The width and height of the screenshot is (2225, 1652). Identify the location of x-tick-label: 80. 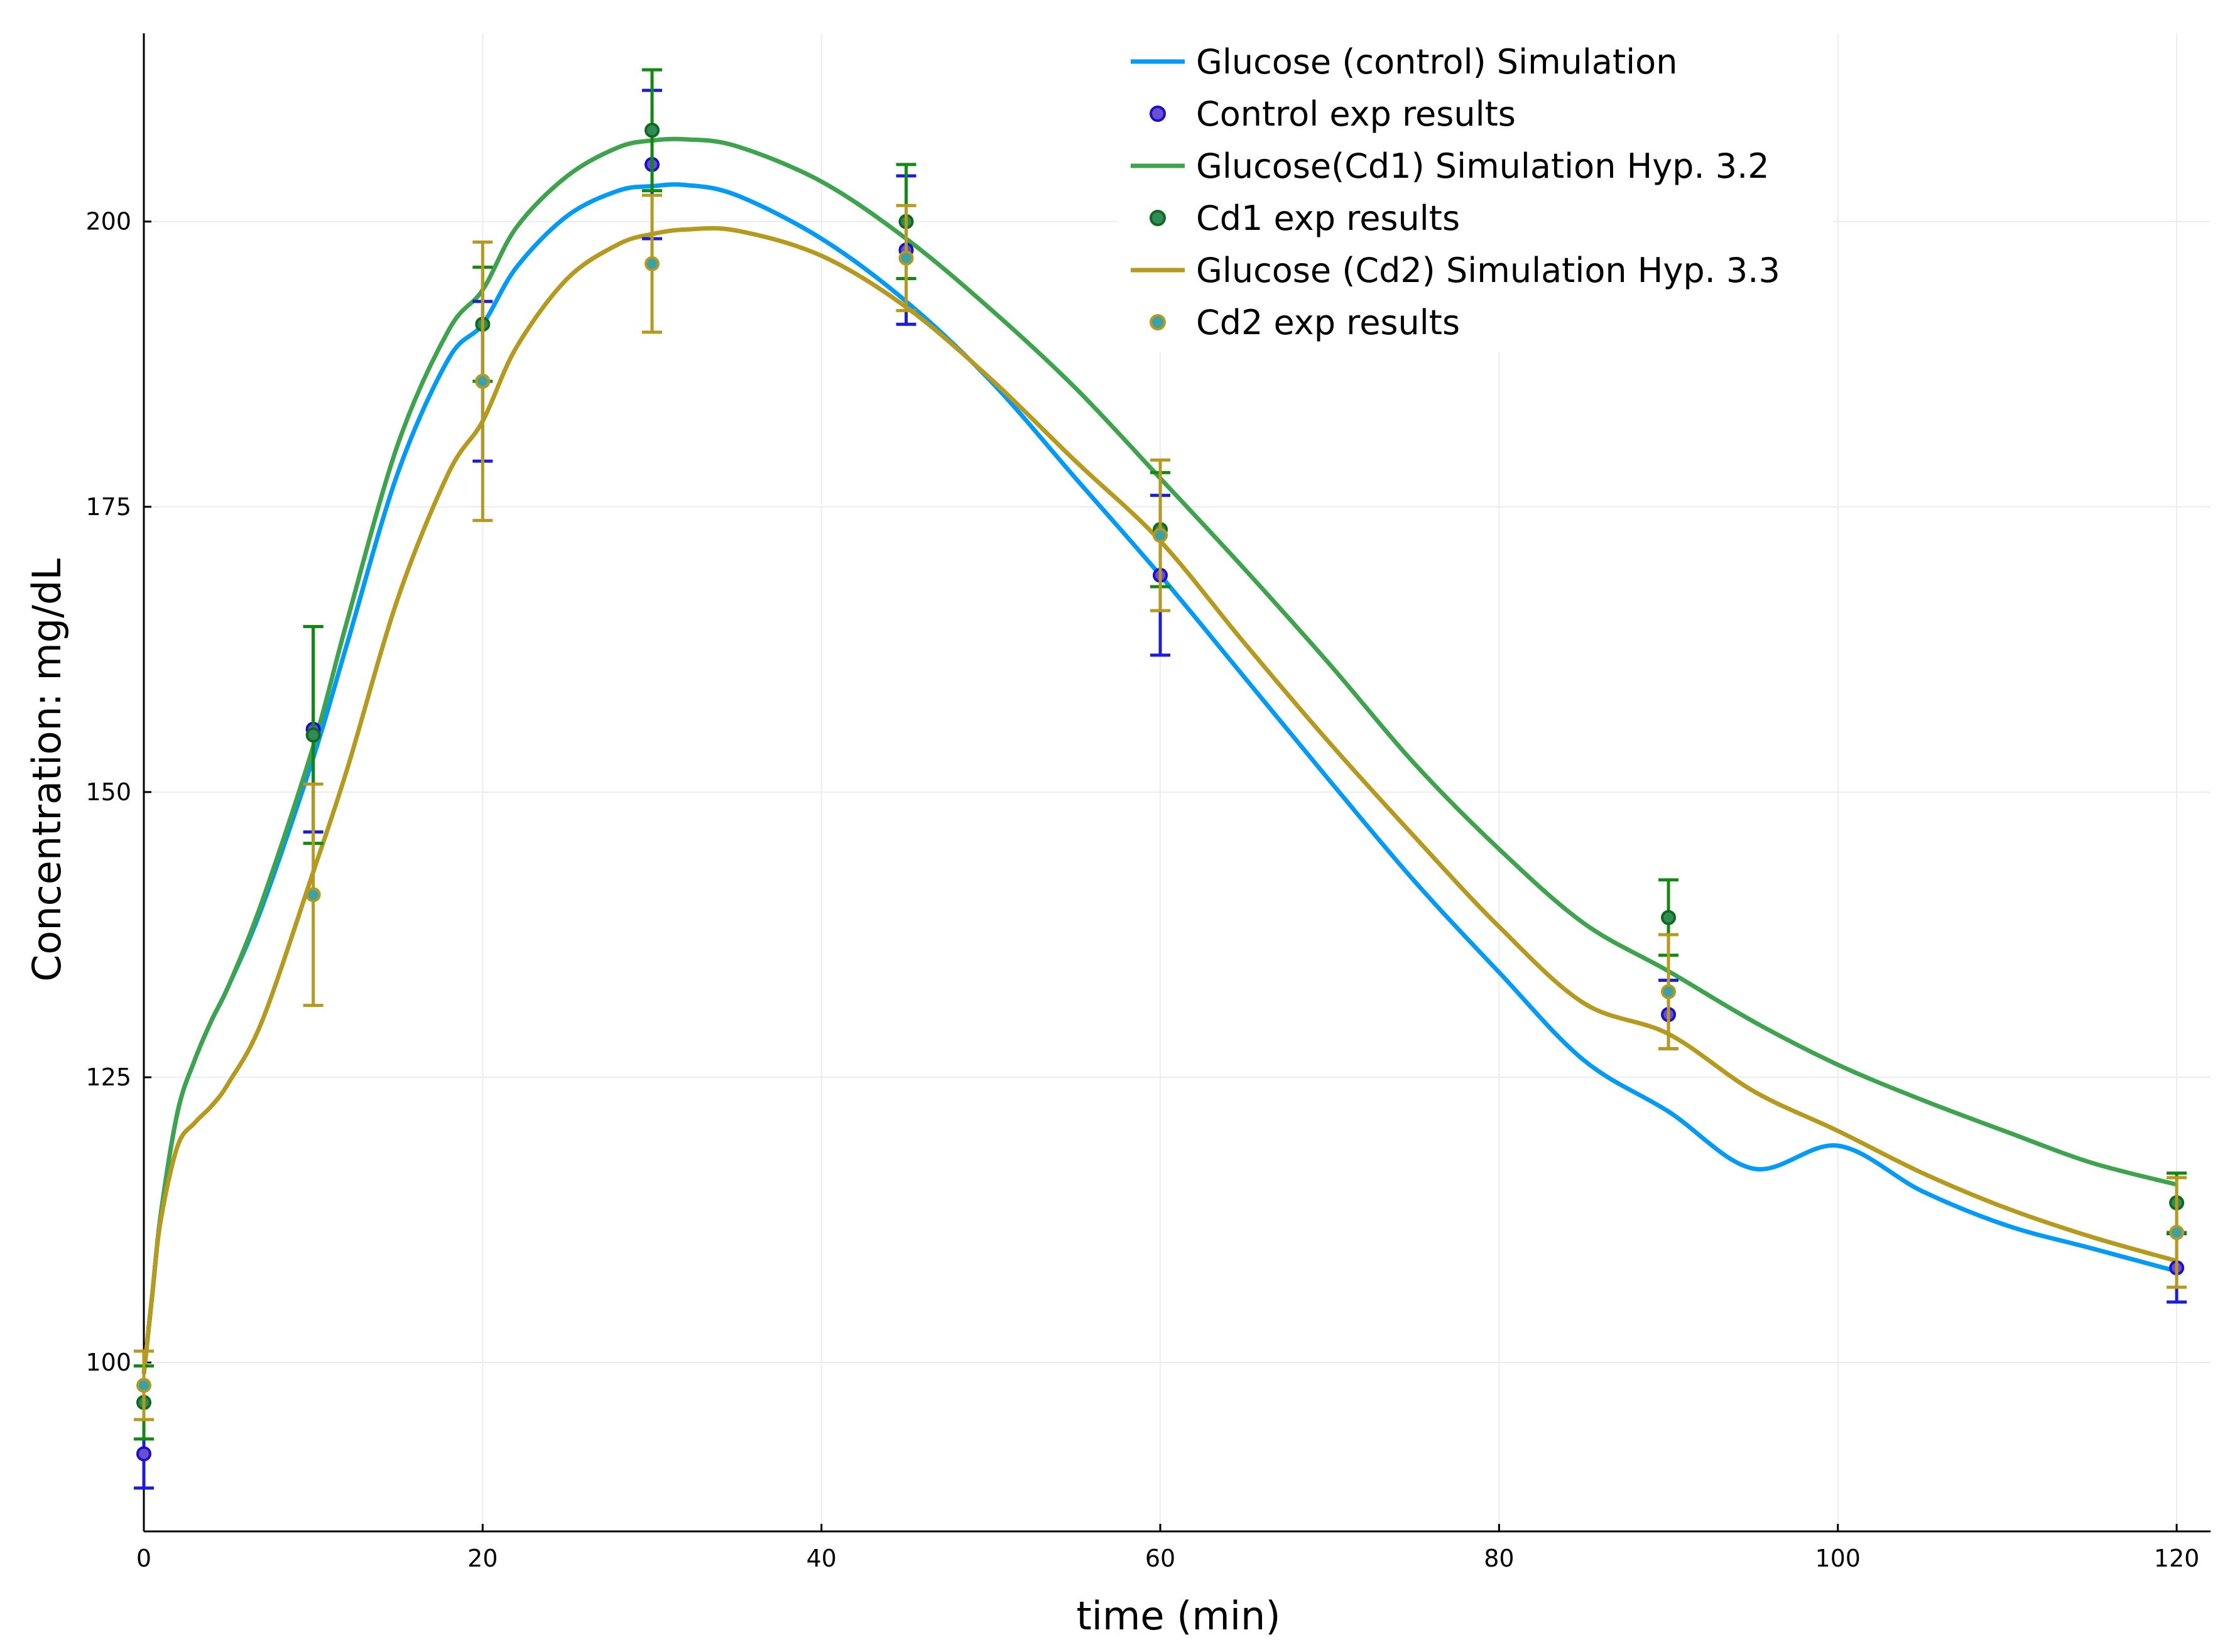
(1499, 1558).